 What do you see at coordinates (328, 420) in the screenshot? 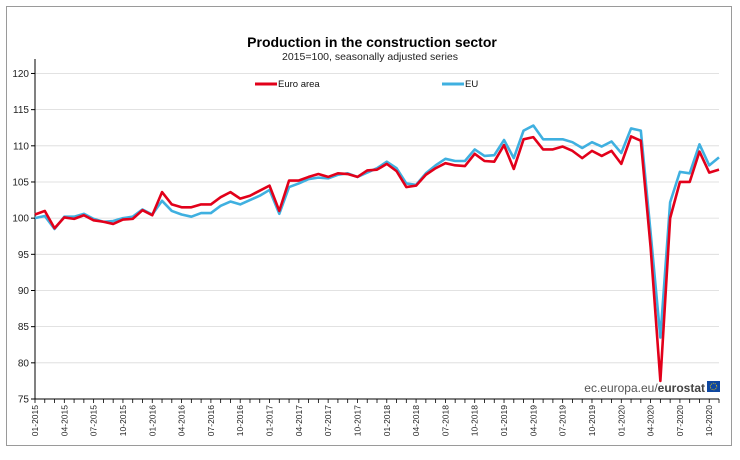
I see `x-tick-label: 07-2017` at bounding box center [328, 420].